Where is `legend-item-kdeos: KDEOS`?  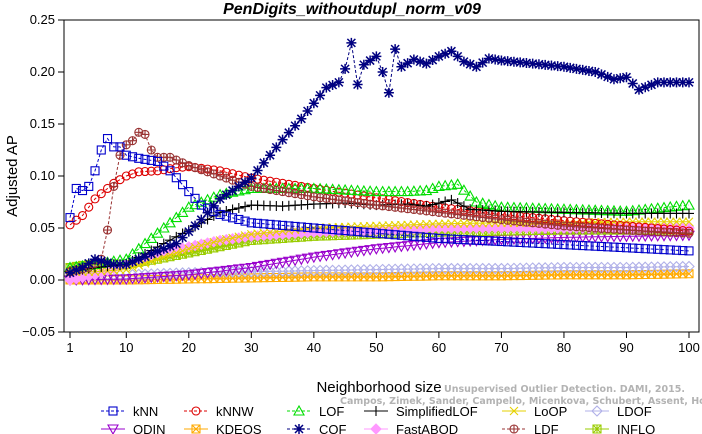 legend-item-kdeos: KDEOS is located at coordinates (223, 428).